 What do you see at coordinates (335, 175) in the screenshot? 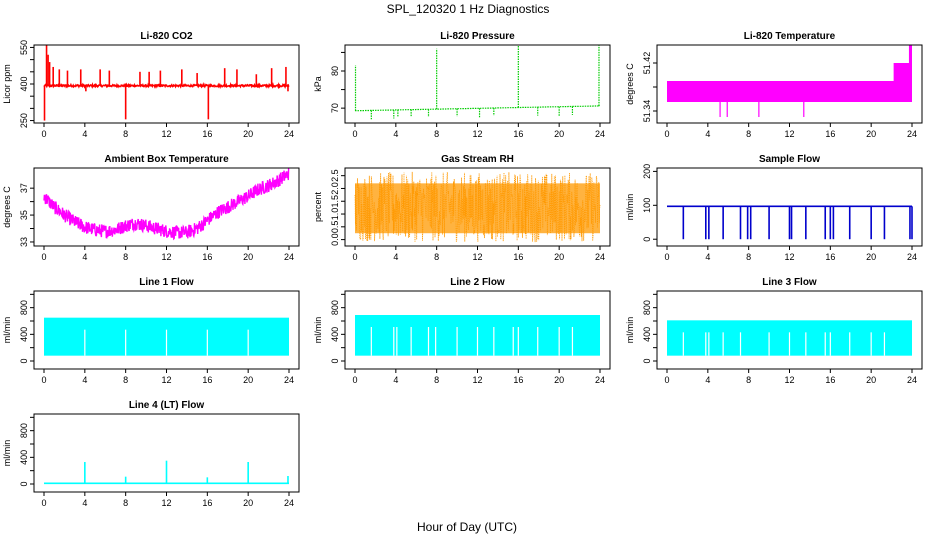
I see `y-tick-label: 2.5` at bounding box center [335, 175].